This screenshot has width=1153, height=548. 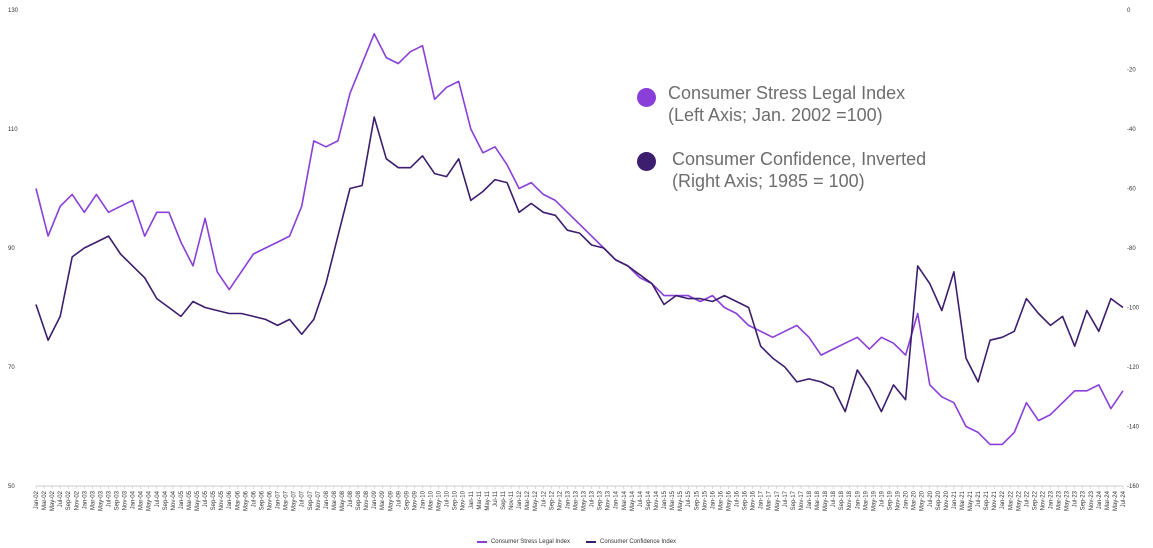 I want to click on x-axis-tick-label: Nov-04, so click(x=174, y=500).